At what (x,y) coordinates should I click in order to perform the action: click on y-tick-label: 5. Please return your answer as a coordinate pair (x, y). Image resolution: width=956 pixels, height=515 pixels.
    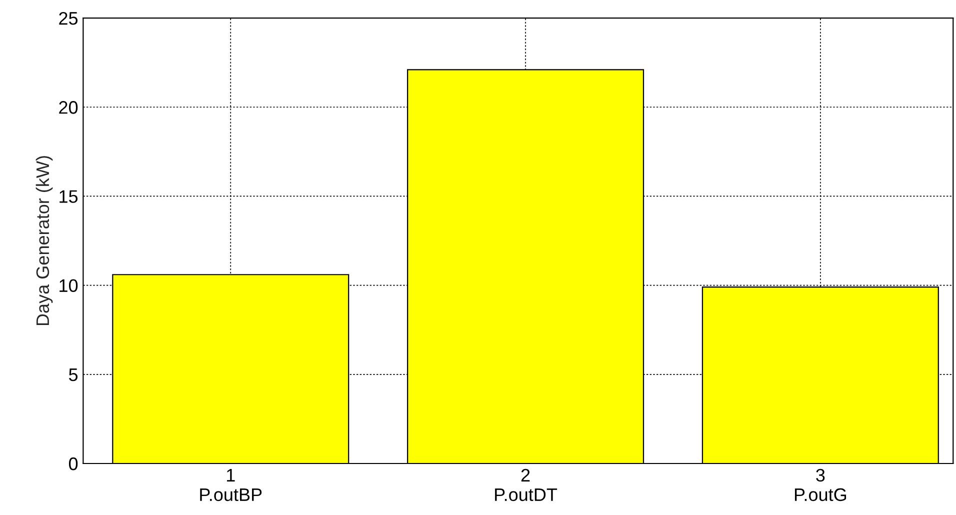
    Looking at the image, I should click on (73, 375).